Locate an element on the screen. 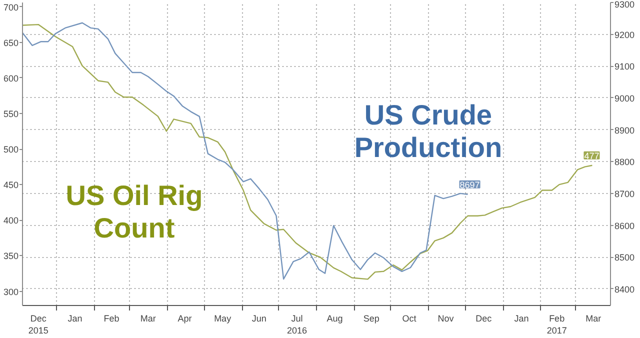  x-tick-label: Apr is located at coordinates (185, 319).